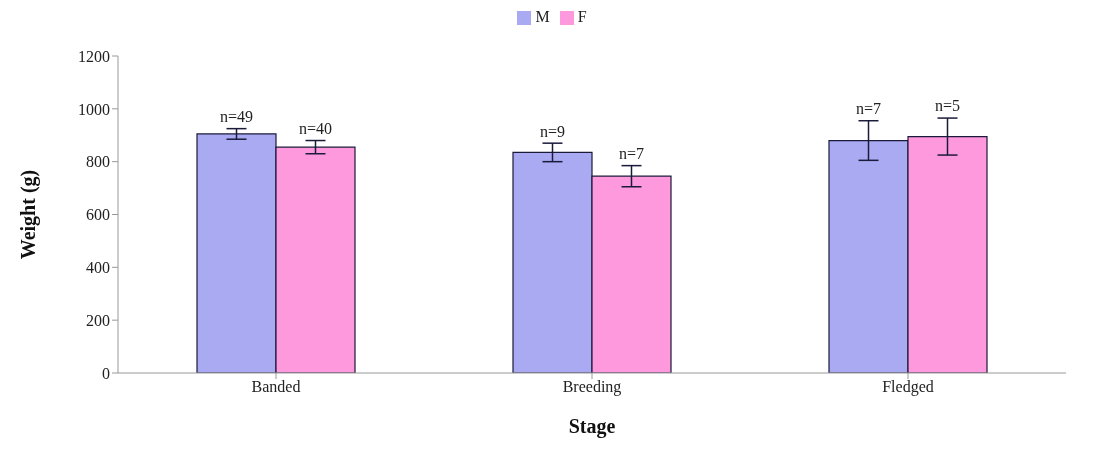 The image size is (1094, 465). What do you see at coordinates (592, 426) in the screenshot?
I see `x-axis-title: Stage` at bounding box center [592, 426].